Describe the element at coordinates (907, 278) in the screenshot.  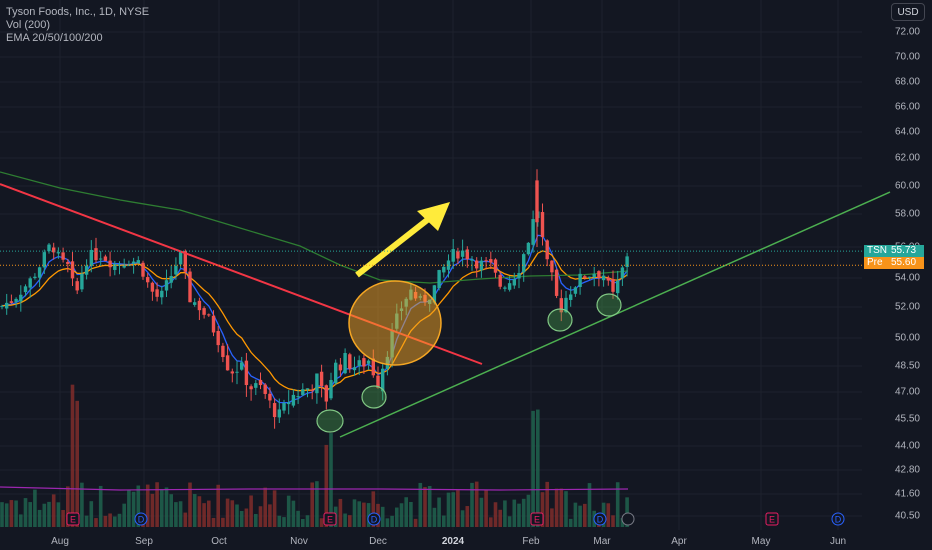
I see `price-tick-label: 54.00` at that location.